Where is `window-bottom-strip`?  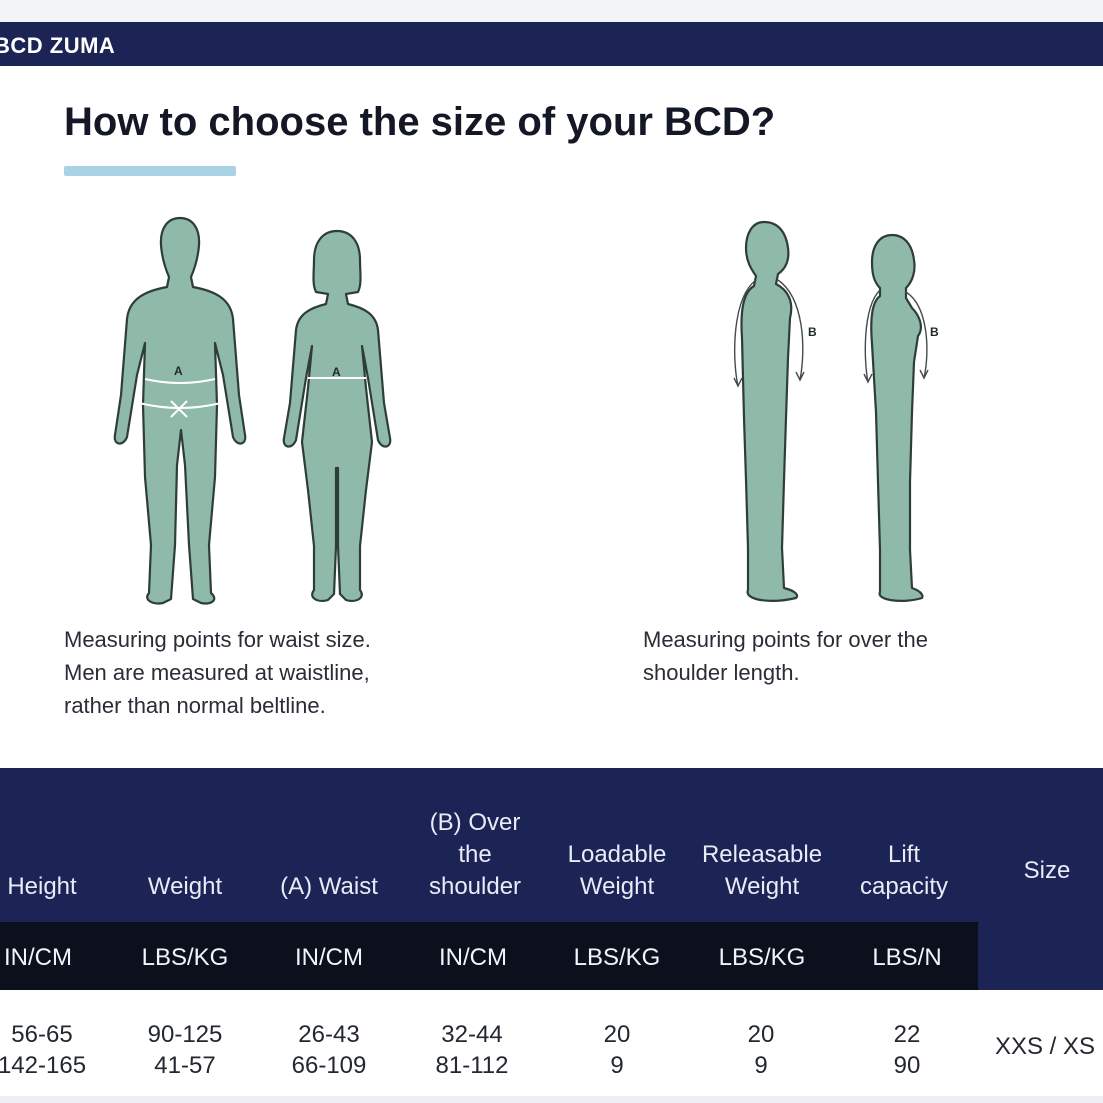 window-bottom-strip is located at coordinates (551, 1099).